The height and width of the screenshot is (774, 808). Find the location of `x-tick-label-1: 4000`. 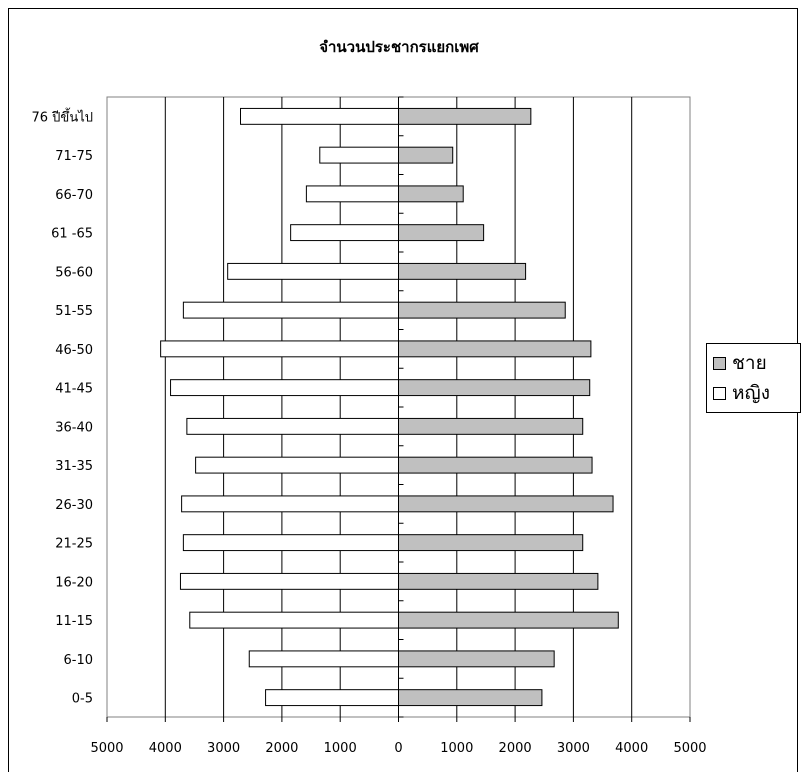

x-tick-label-1: 4000 is located at coordinates (165, 748).